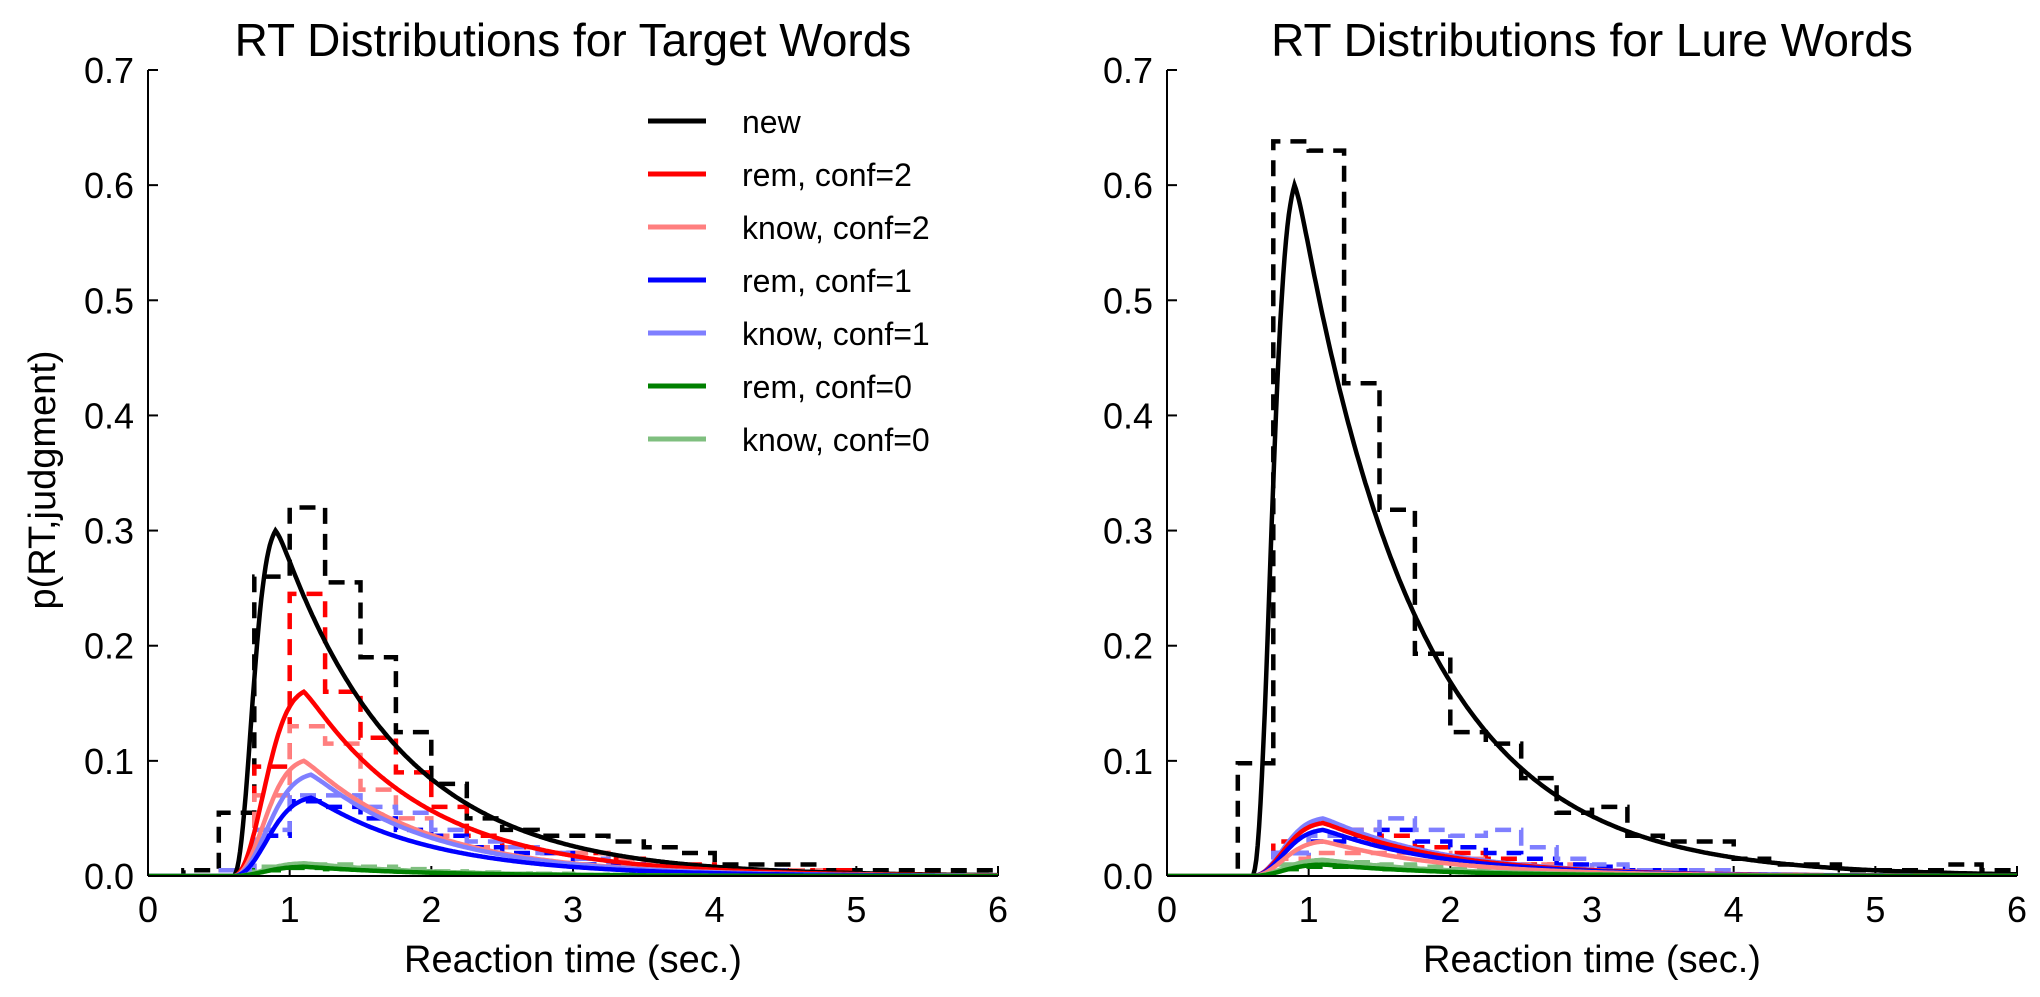 Image resolution: width=2040 pixels, height=997 pixels. Describe the element at coordinates (573, 701) in the screenshot. I see `model-series-target` at that location.